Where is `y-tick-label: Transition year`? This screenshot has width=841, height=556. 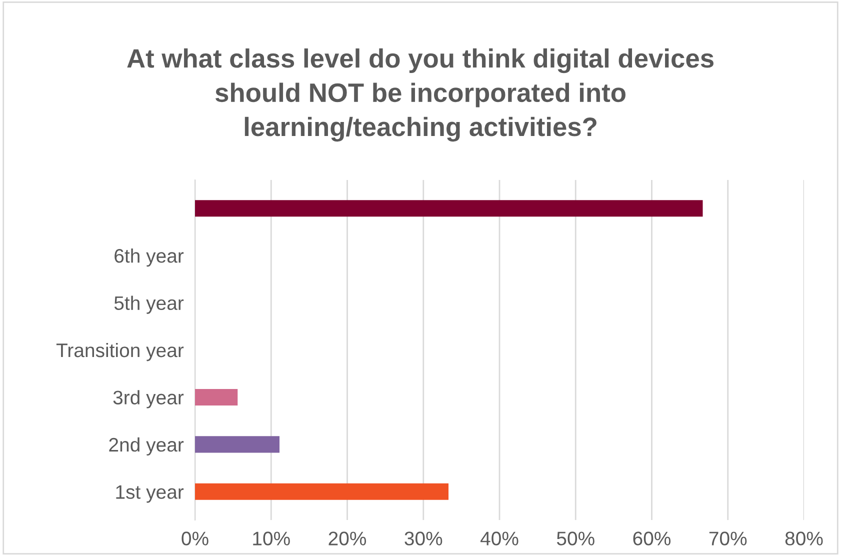 y-tick-label: Transition year is located at coordinates (120, 352).